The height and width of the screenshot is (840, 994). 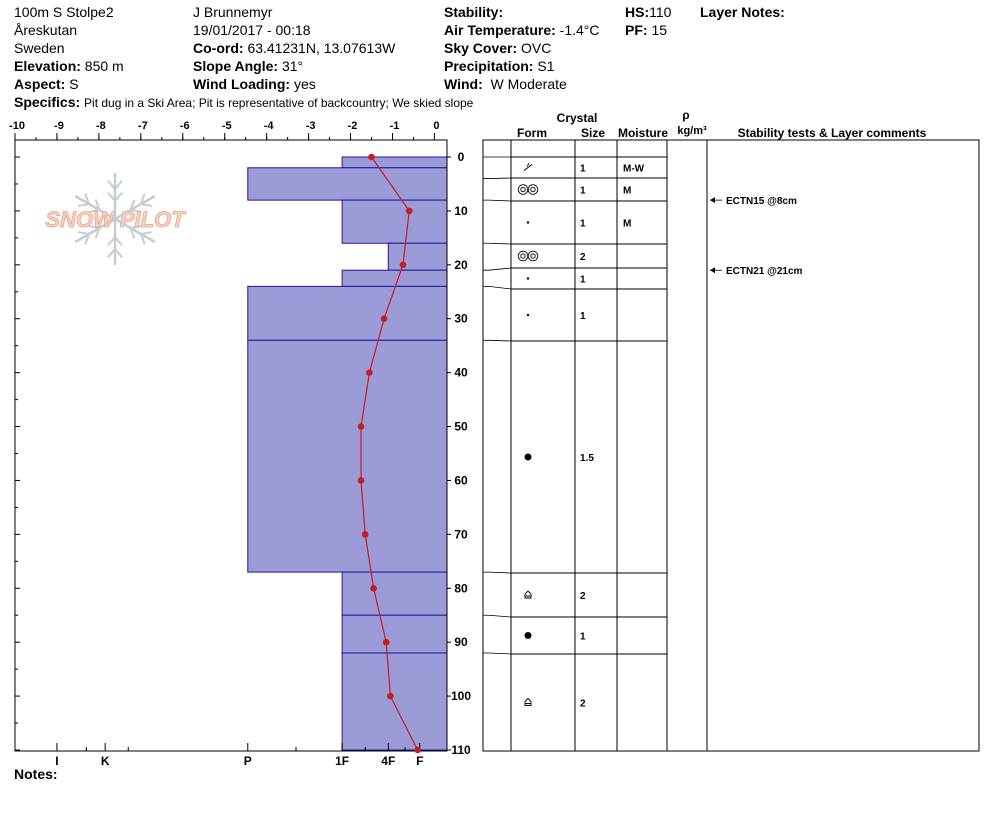 I want to click on depth-tick-label: 10, so click(x=461, y=211).